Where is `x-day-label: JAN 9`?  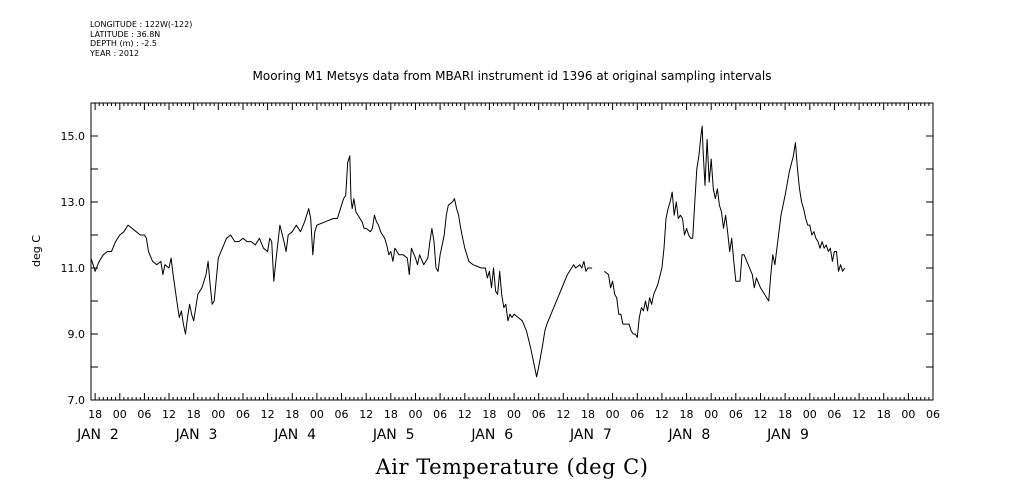
x-day-label: JAN 9 is located at coordinates (787, 435).